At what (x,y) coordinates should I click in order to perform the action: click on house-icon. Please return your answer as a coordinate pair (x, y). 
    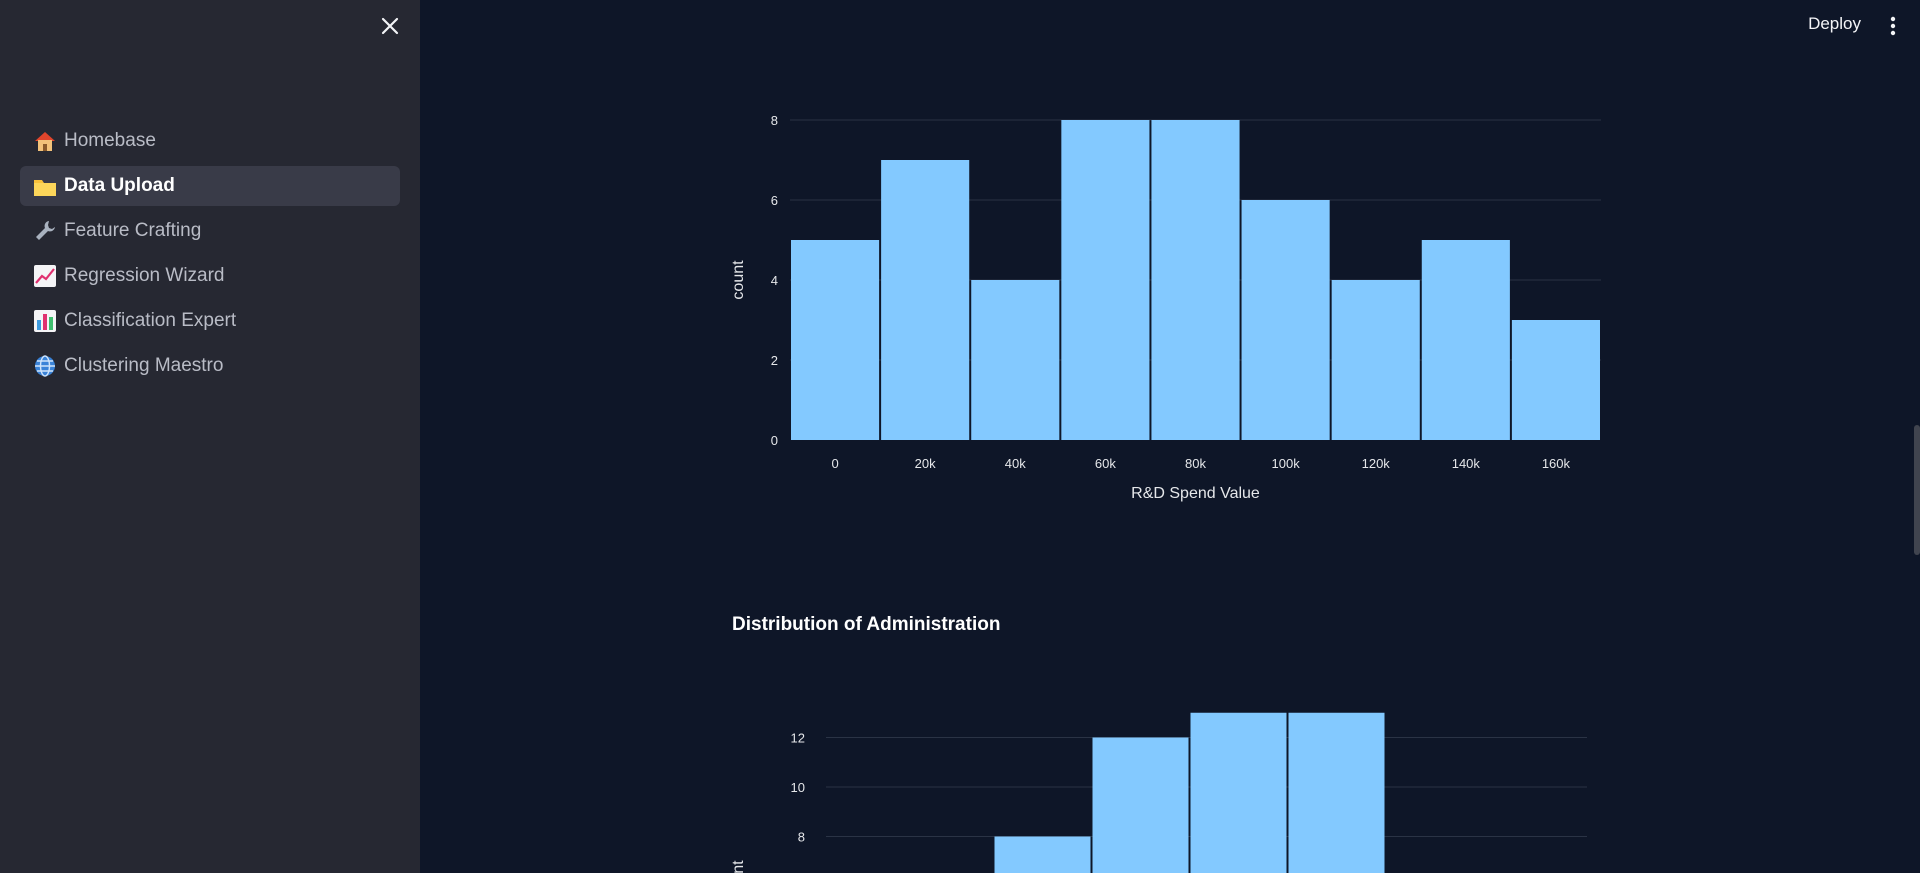
    Looking at the image, I should click on (45, 141).